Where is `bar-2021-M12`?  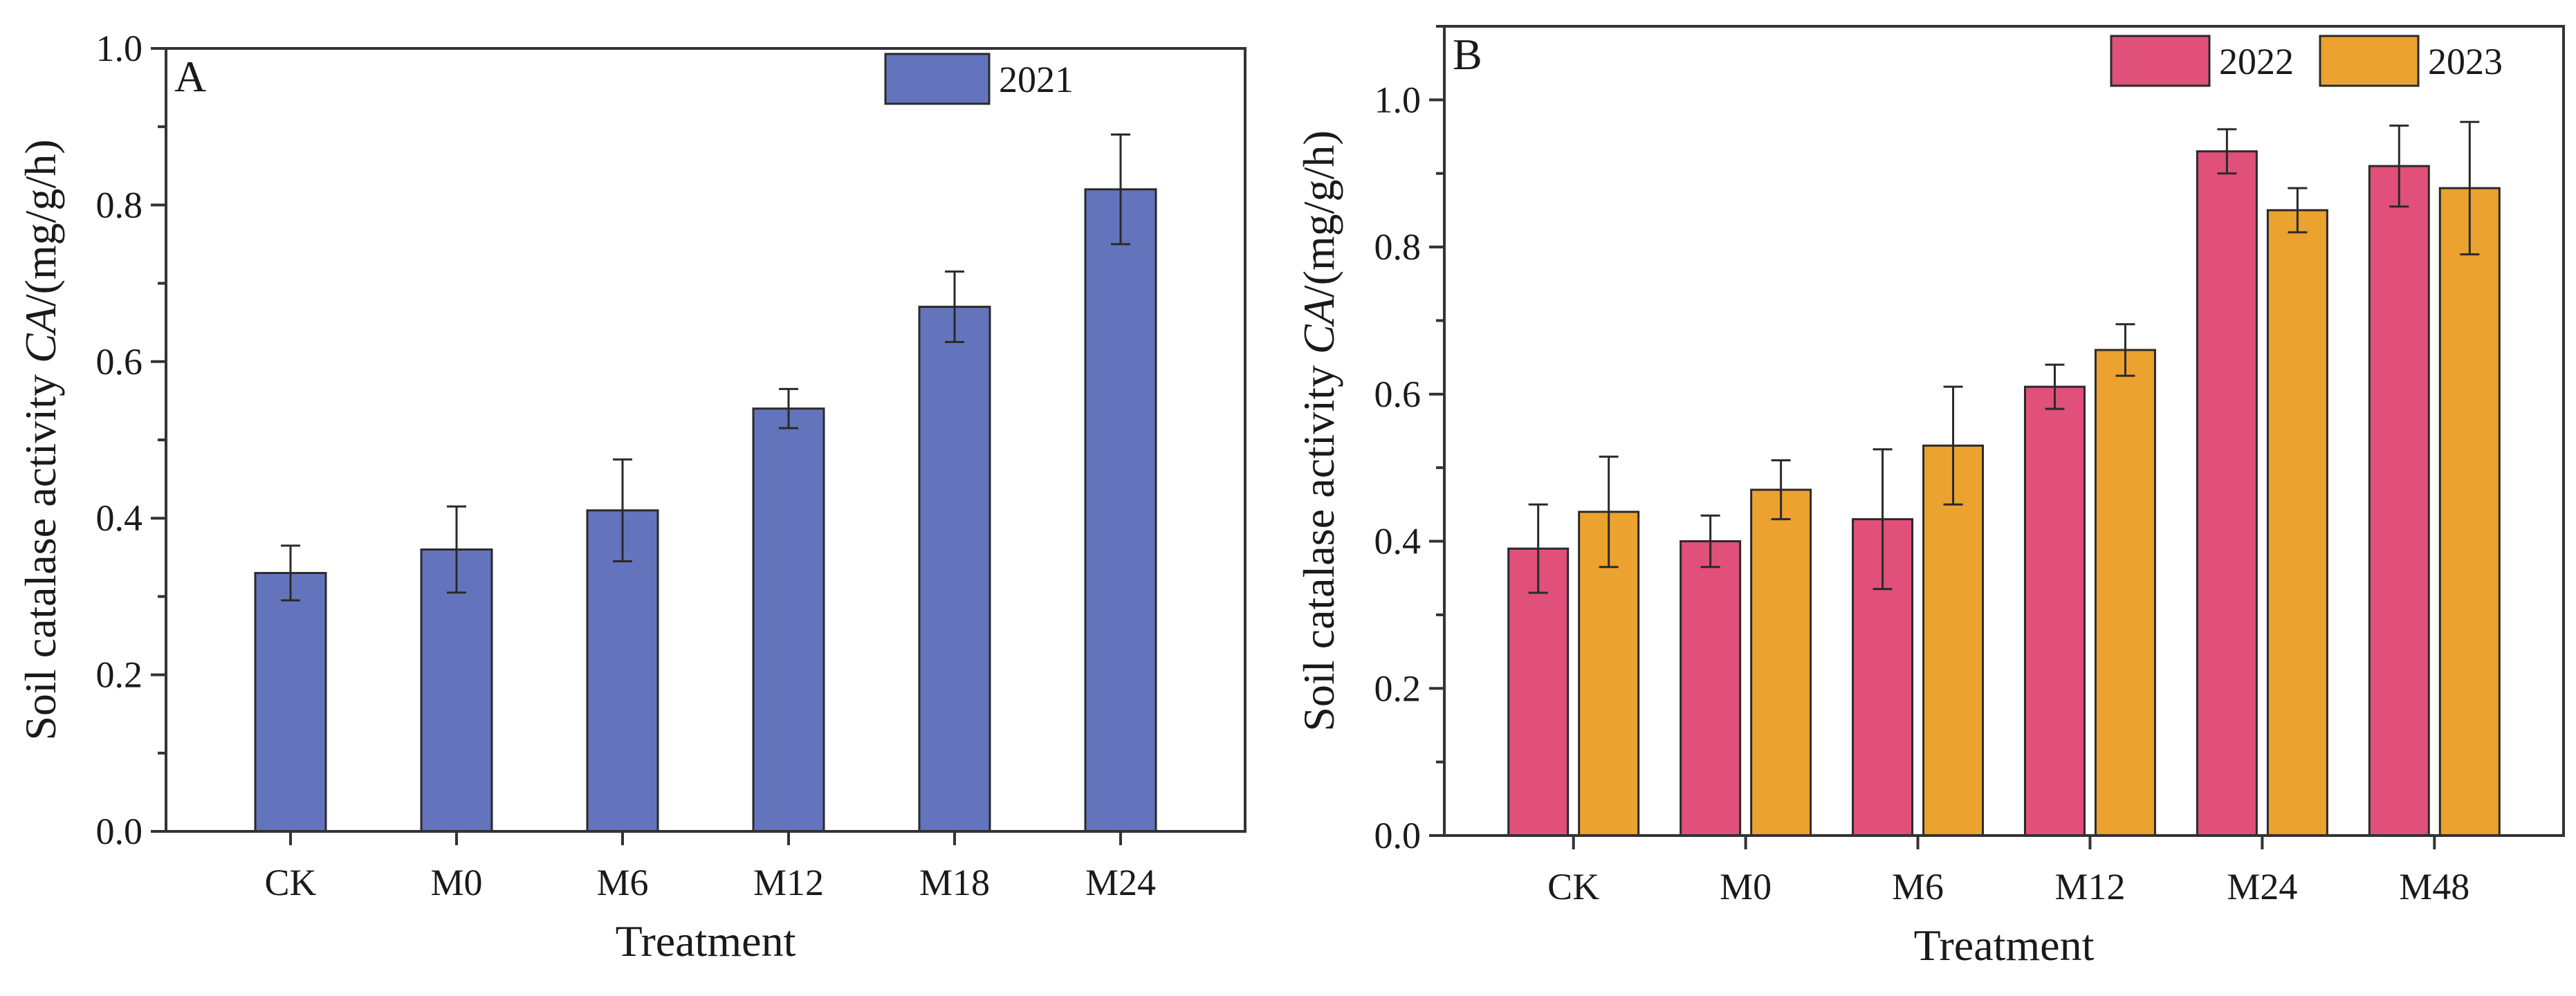 bar-2021-M12 is located at coordinates (788, 620).